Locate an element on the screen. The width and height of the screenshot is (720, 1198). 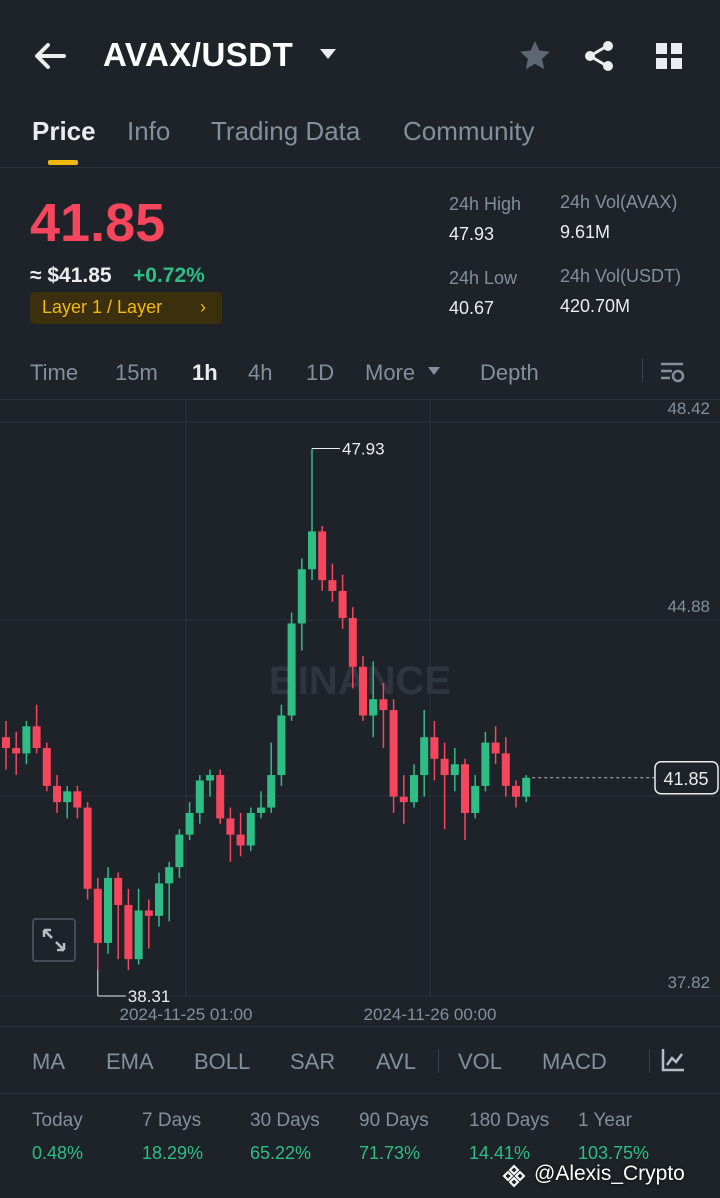
perf-value-7d: 18.29% is located at coordinates (173, 1153).